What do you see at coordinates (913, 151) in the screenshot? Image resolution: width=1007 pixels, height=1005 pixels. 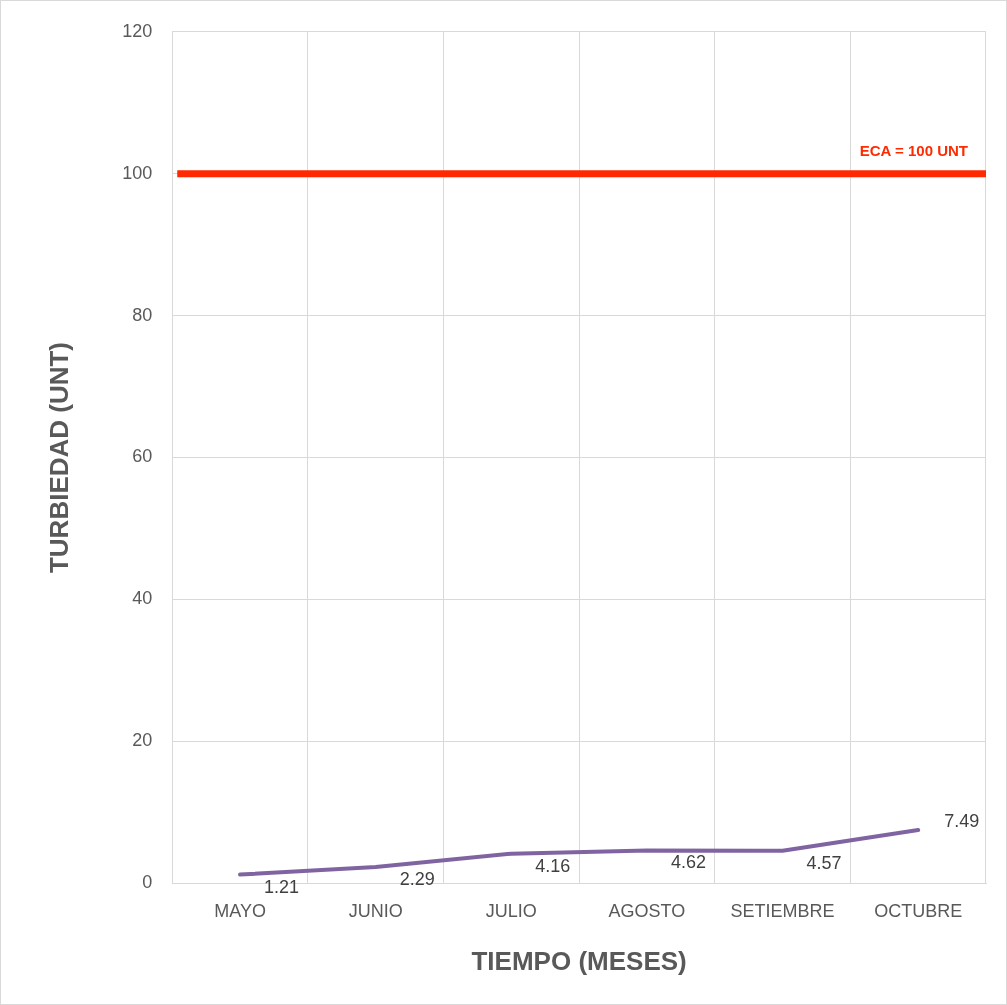 I see `ref-line-label: ECA = 100 UNT` at bounding box center [913, 151].